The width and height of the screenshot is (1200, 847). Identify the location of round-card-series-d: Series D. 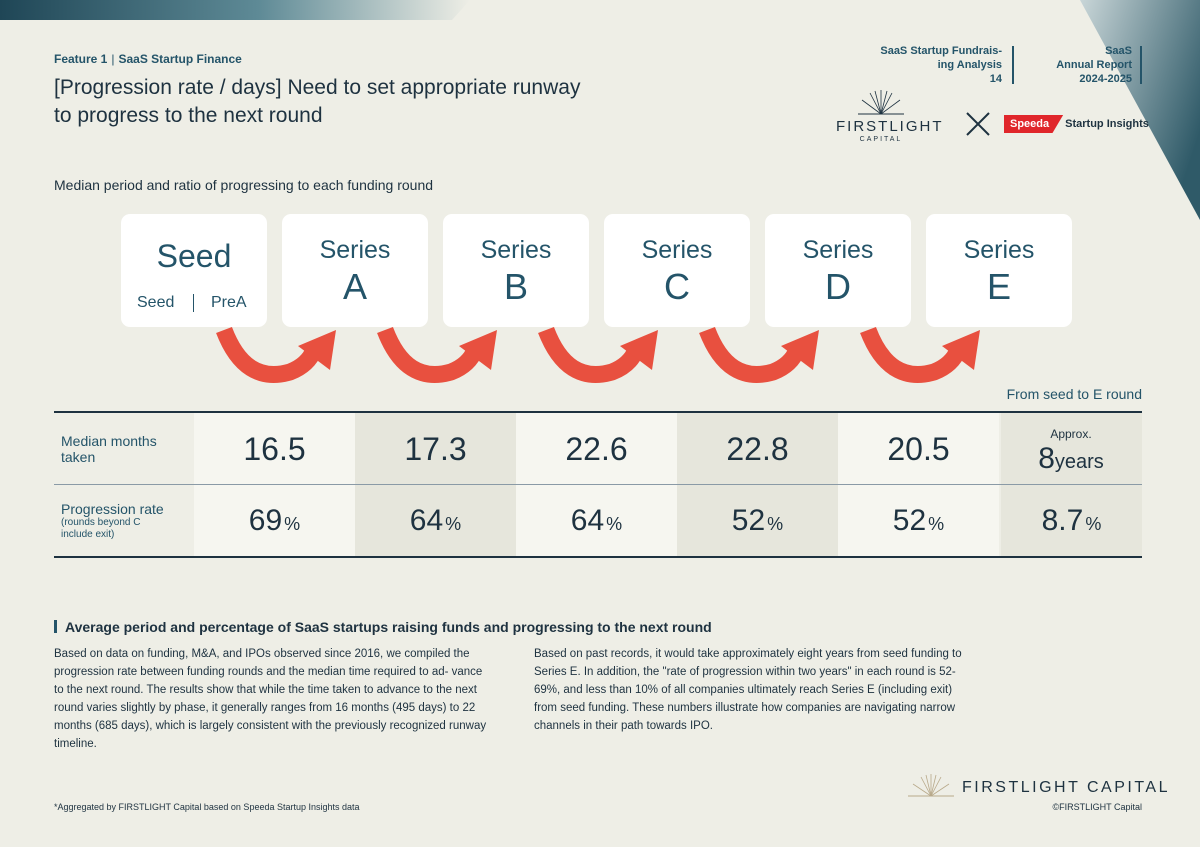
(838, 270).